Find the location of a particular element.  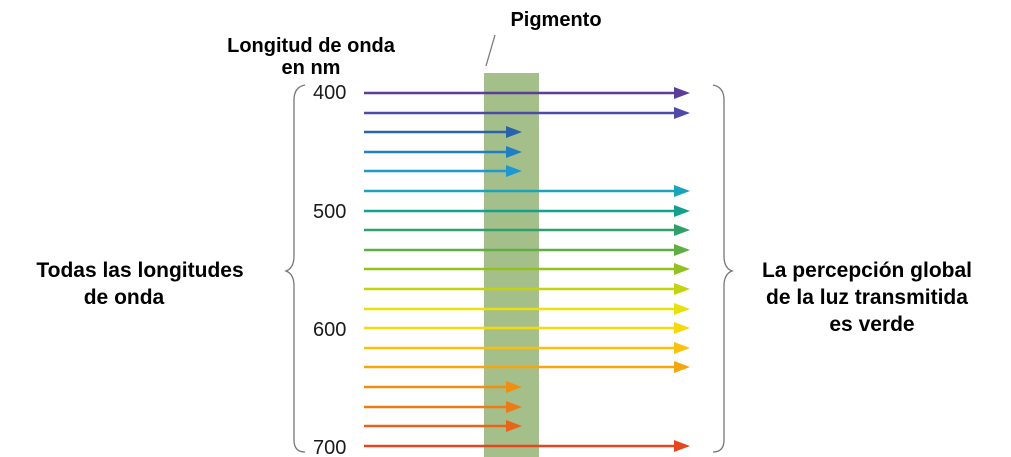

left-brace is located at coordinates (295, 268).